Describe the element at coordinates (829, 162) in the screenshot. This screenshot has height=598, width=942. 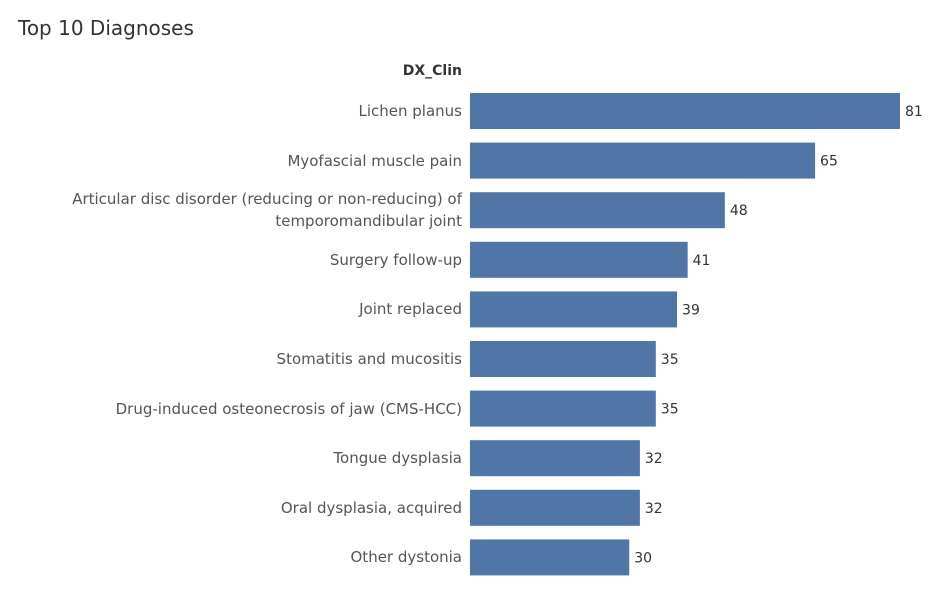
I see `value-label: 65` at that location.